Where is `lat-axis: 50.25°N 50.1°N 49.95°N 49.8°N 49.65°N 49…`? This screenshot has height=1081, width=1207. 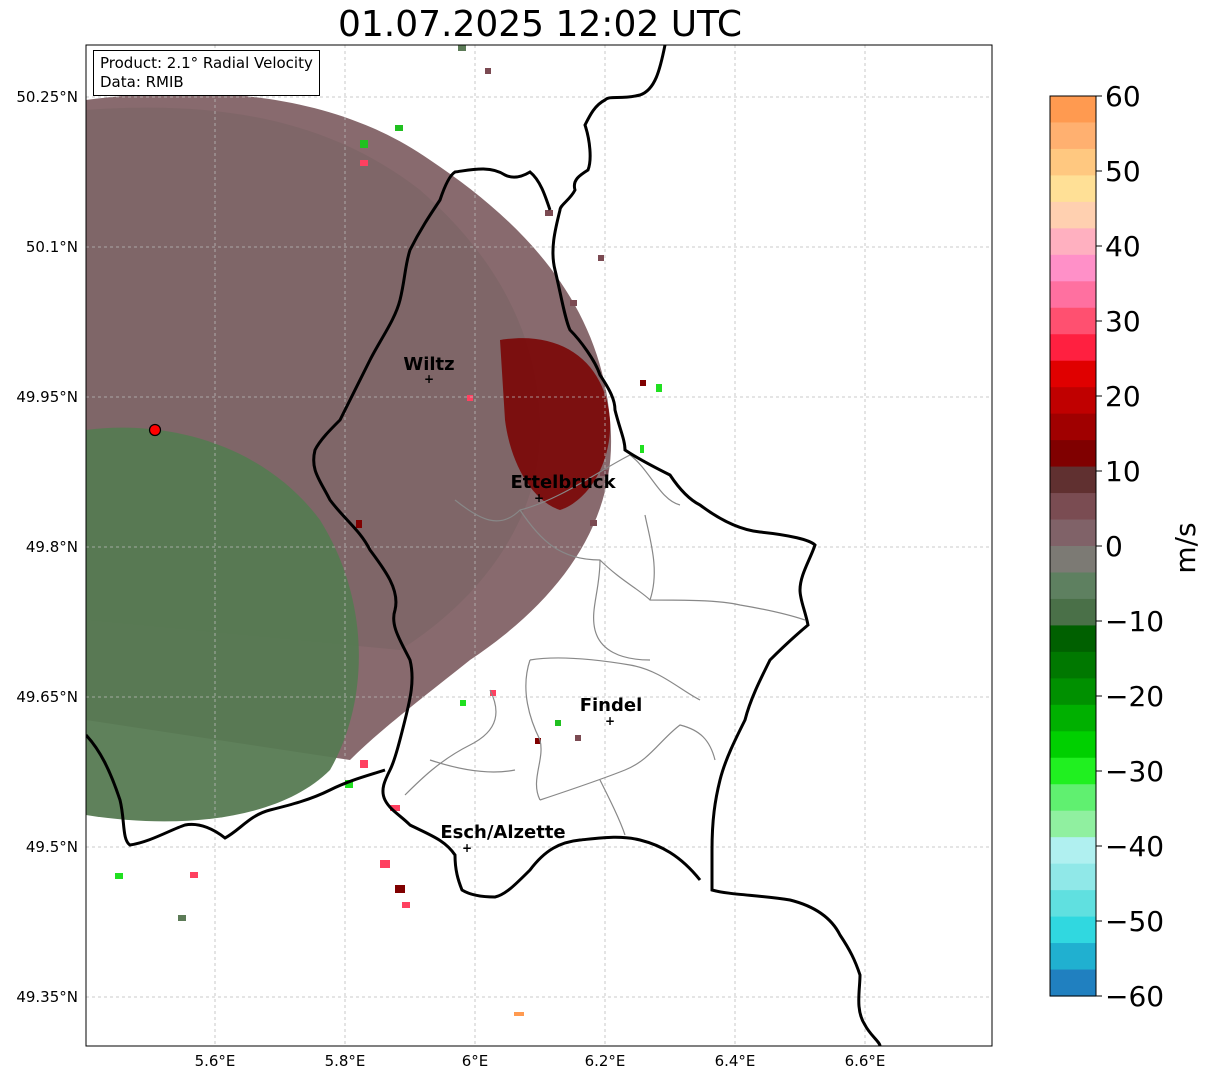
lat-axis: 50.25°N 50.1°N 49.95°N 49.8°N 49.65°N 49… is located at coordinates (47, 547).